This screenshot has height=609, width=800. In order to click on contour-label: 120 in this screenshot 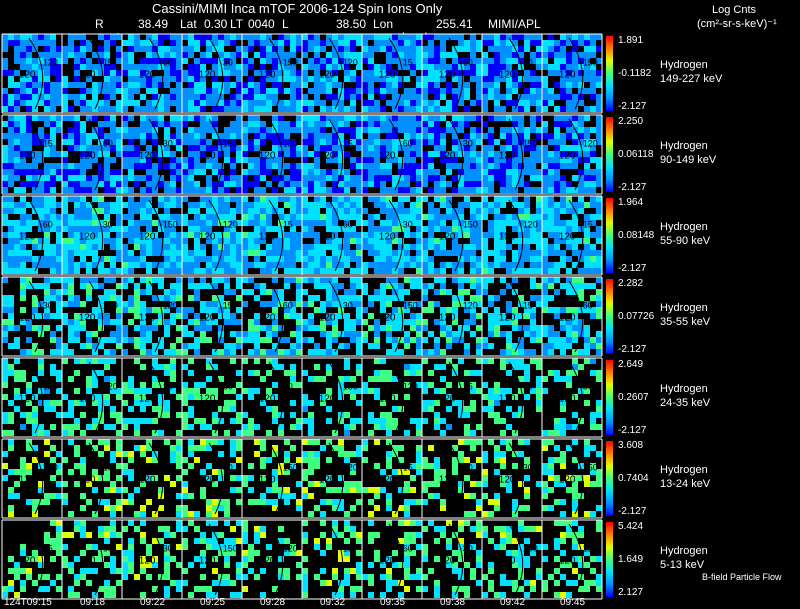, I will do `click(567, 74)`.